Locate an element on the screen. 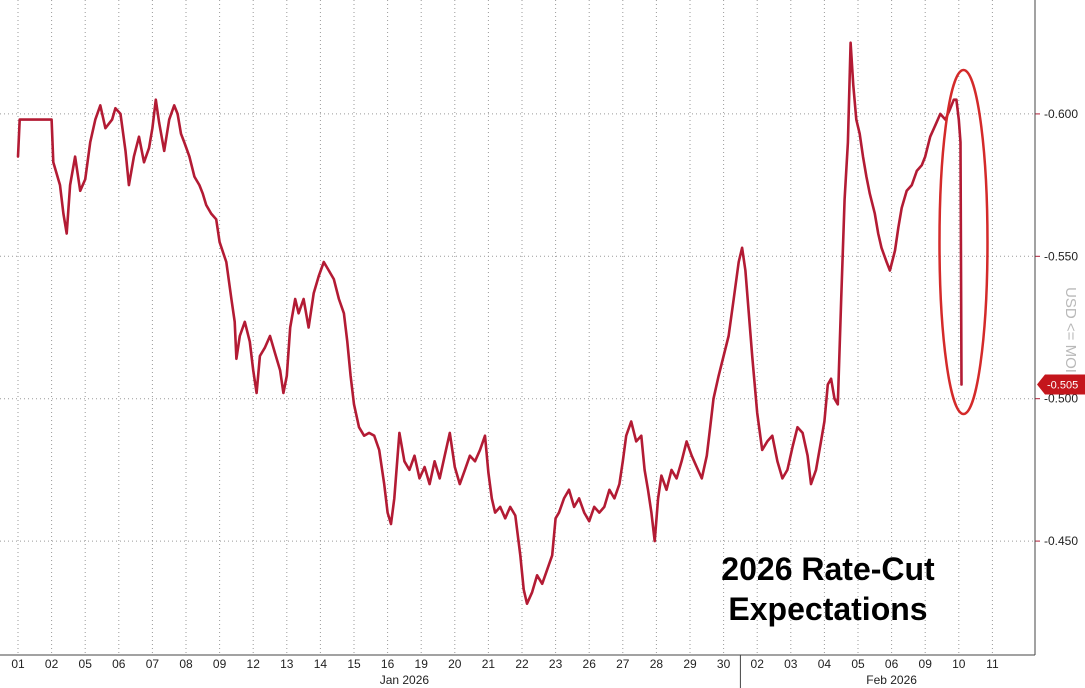  x-tick-label: 29 is located at coordinates (690, 664).